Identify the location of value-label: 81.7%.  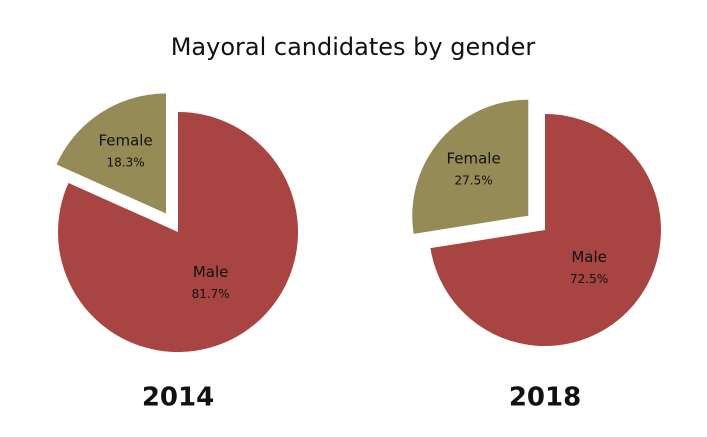
(211, 294).